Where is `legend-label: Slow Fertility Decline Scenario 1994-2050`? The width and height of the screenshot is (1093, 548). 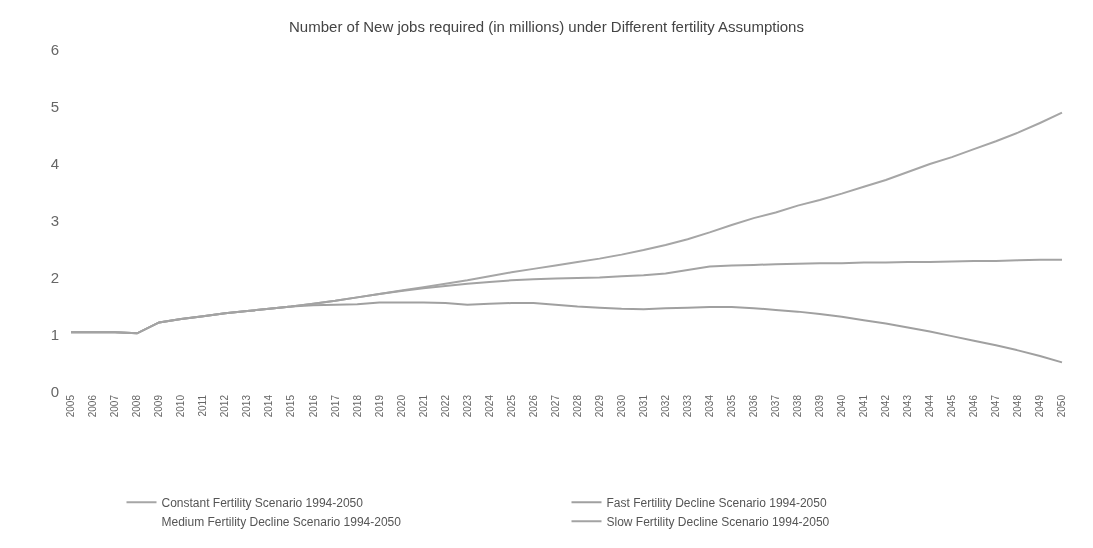
legend-label: Slow Fertility Decline Scenario 1994-2050 is located at coordinates (718, 521).